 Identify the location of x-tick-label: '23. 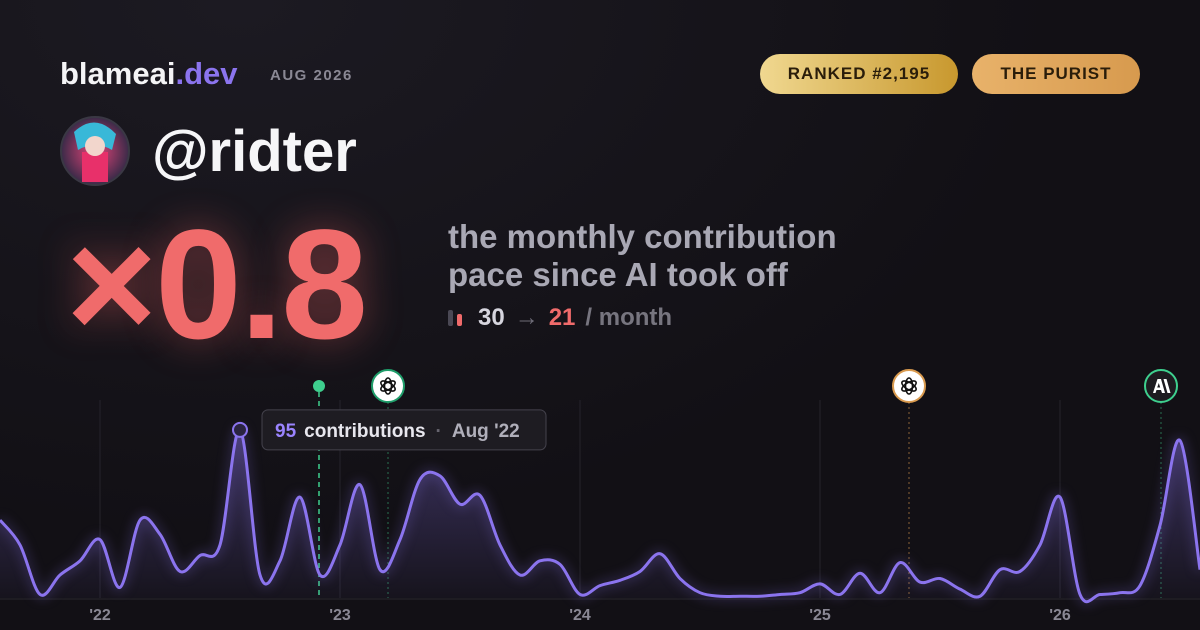
(340, 615).